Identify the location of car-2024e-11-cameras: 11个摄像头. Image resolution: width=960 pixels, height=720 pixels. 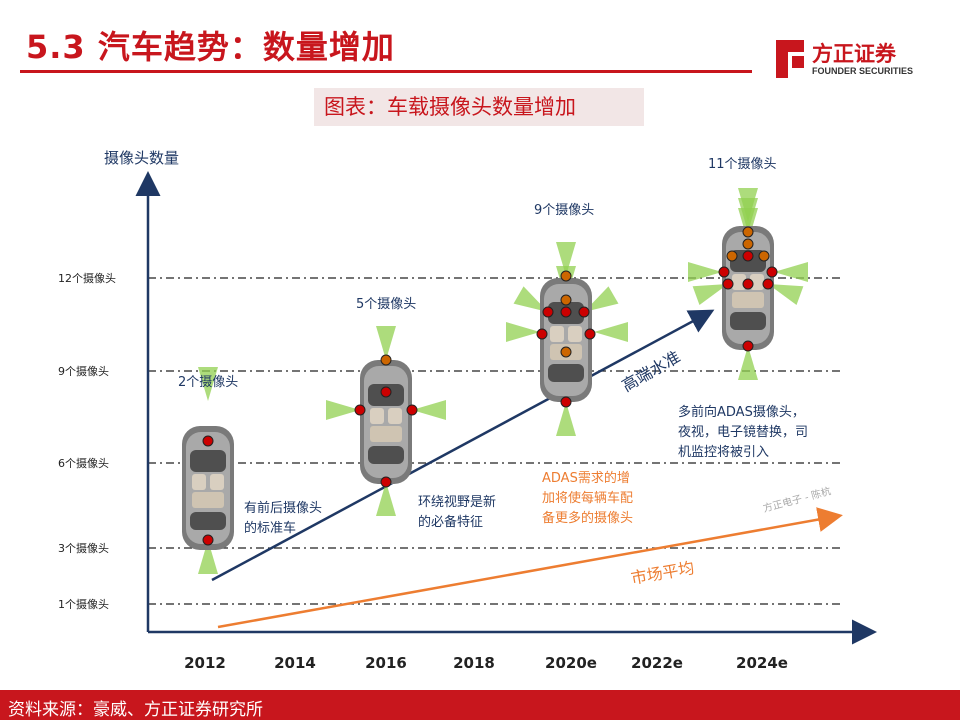
(748, 268).